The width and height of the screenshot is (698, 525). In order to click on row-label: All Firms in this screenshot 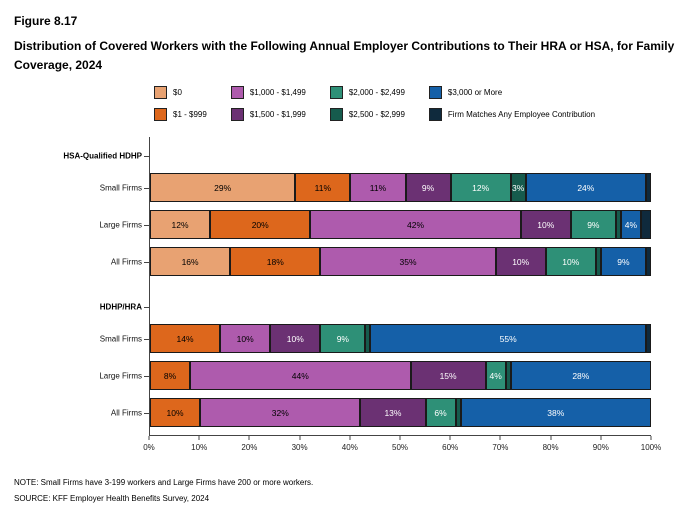, I will do `click(126, 413)`.